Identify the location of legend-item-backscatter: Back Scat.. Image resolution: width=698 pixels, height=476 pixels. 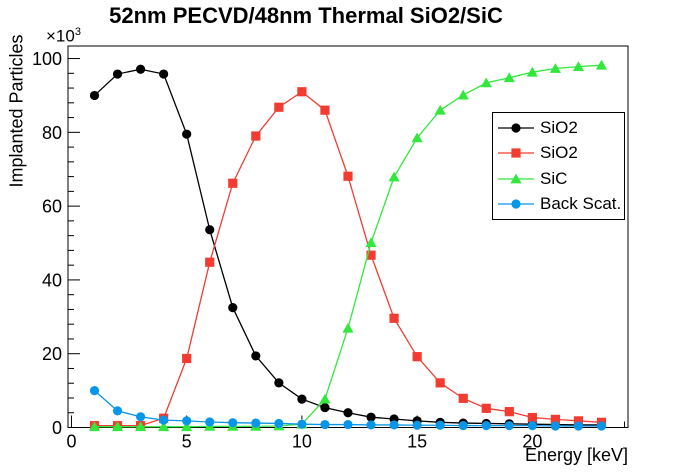
(558, 204).